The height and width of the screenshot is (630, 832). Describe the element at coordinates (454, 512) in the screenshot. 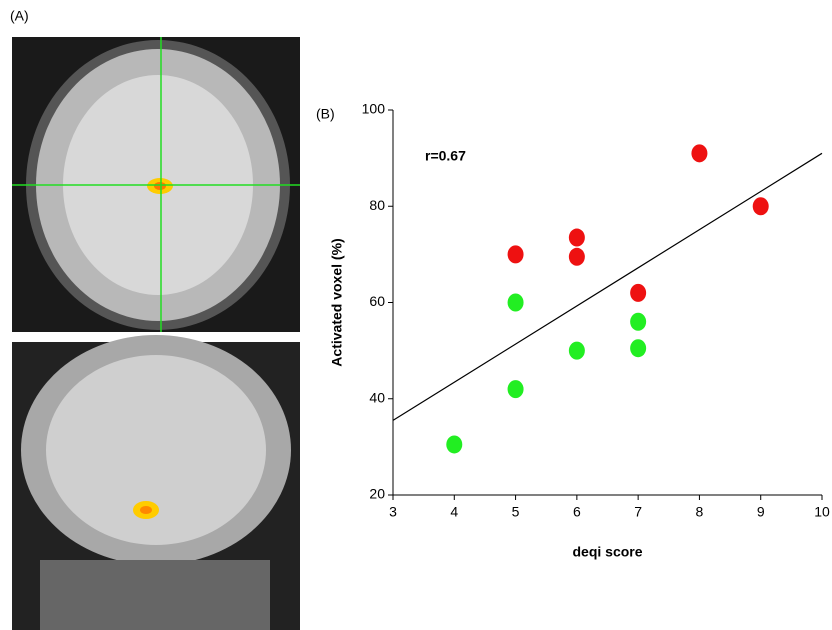

I see `x-tick-label: 4` at that location.